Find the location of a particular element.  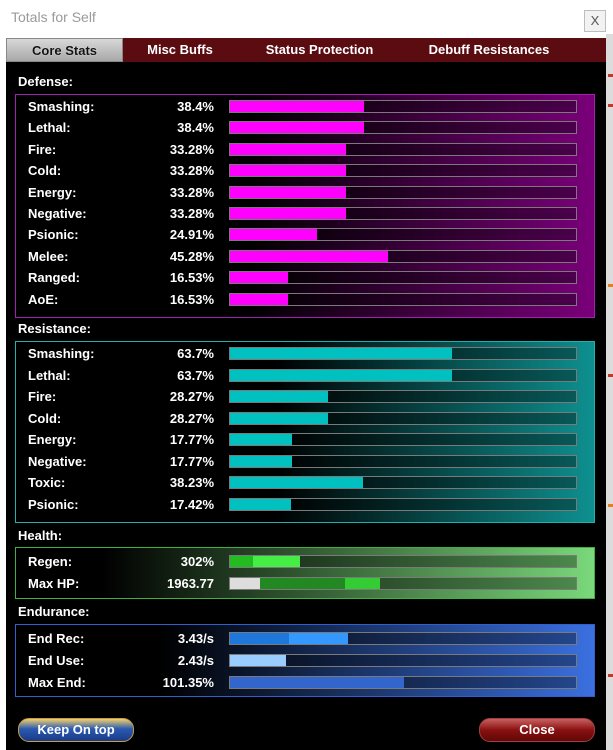

defense-row: Ranged: 16.53% is located at coordinates (305, 277).